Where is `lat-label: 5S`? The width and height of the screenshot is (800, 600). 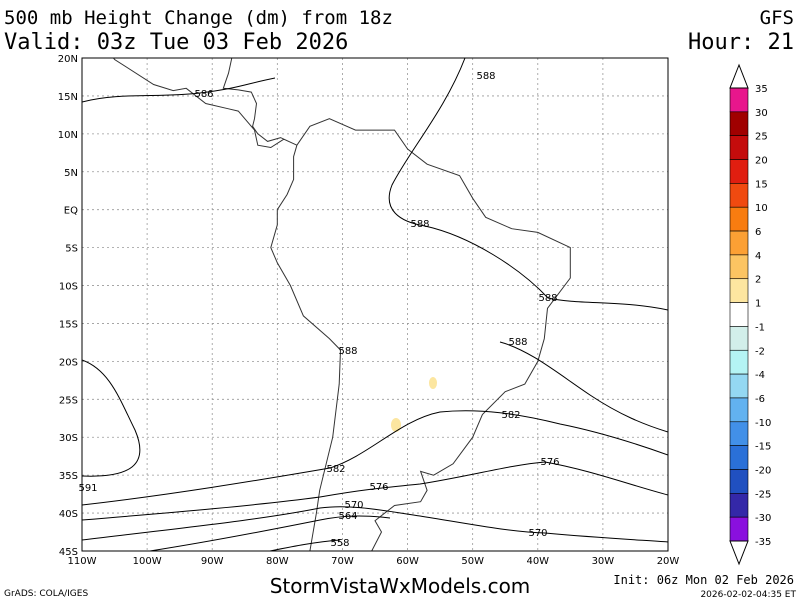 lat-label: 5S is located at coordinates (71, 249).